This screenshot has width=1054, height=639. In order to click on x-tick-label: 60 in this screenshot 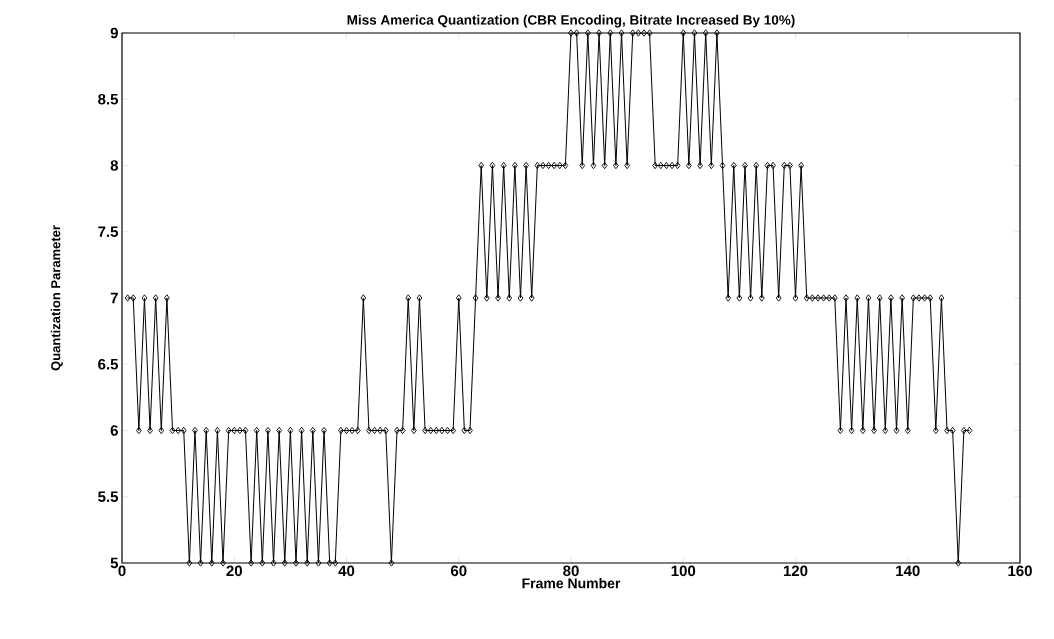, I will do `click(458, 571)`.